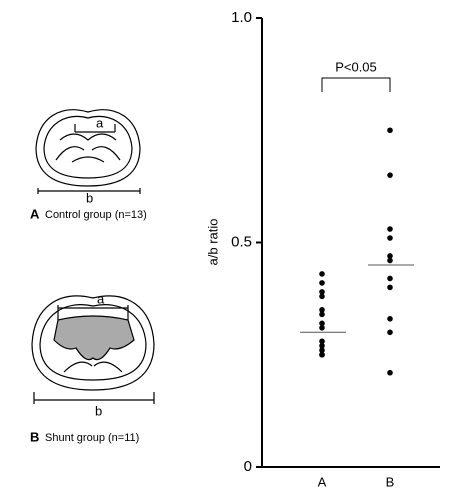 The image size is (455, 491). What do you see at coordinates (96, 215) in the screenshot?
I see `panel-caption: Control group (n=13)` at bounding box center [96, 215].